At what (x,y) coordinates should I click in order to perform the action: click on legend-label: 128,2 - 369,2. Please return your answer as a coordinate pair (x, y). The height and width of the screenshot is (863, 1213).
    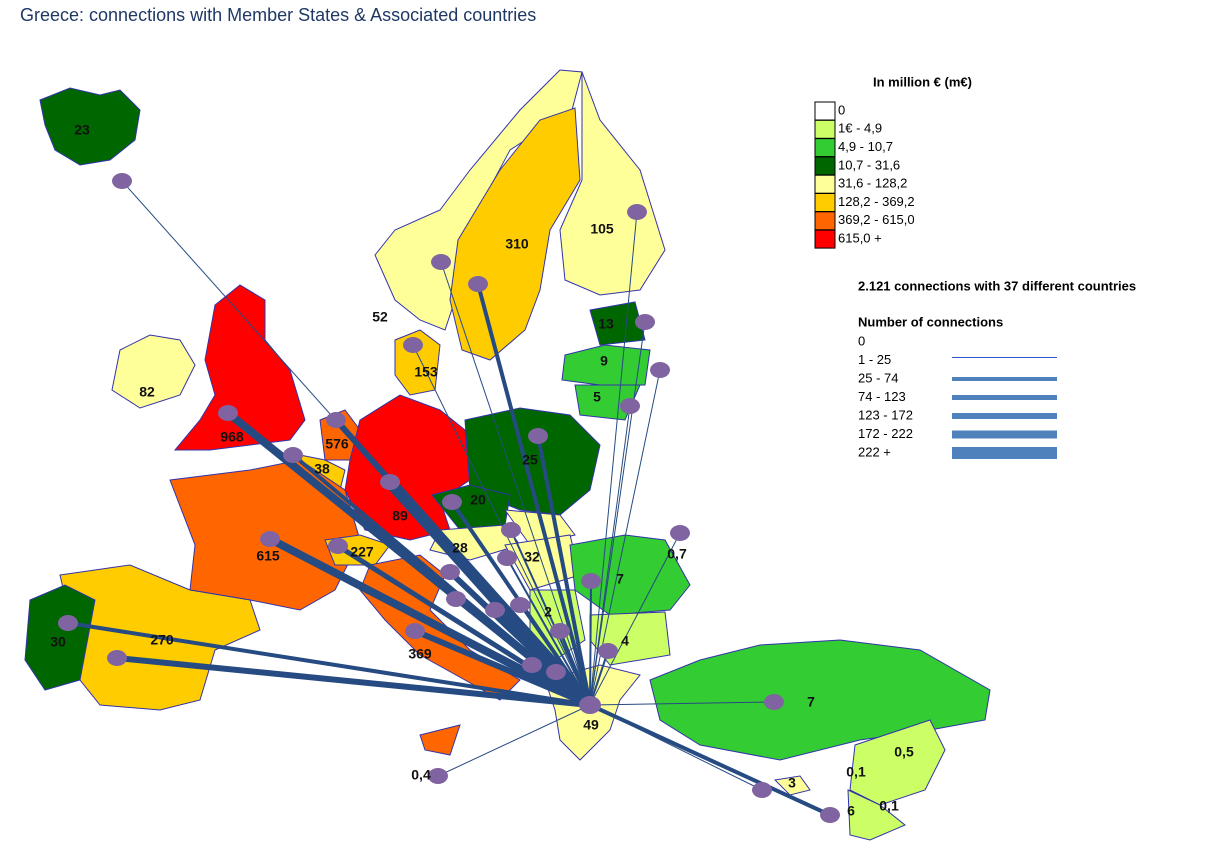
    Looking at the image, I should click on (876, 201).